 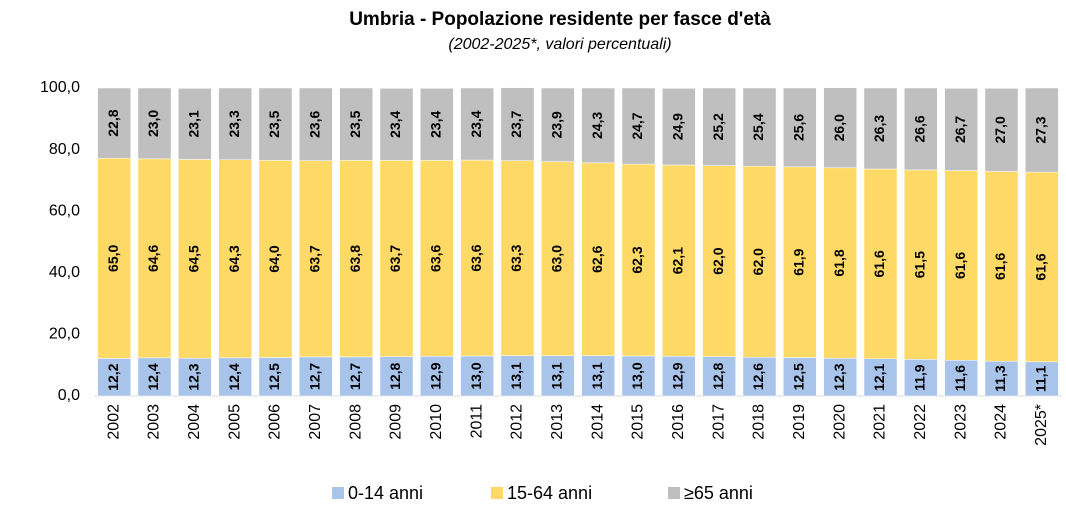 I want to click on value-label: 23,1, so click(x=194, y=123).